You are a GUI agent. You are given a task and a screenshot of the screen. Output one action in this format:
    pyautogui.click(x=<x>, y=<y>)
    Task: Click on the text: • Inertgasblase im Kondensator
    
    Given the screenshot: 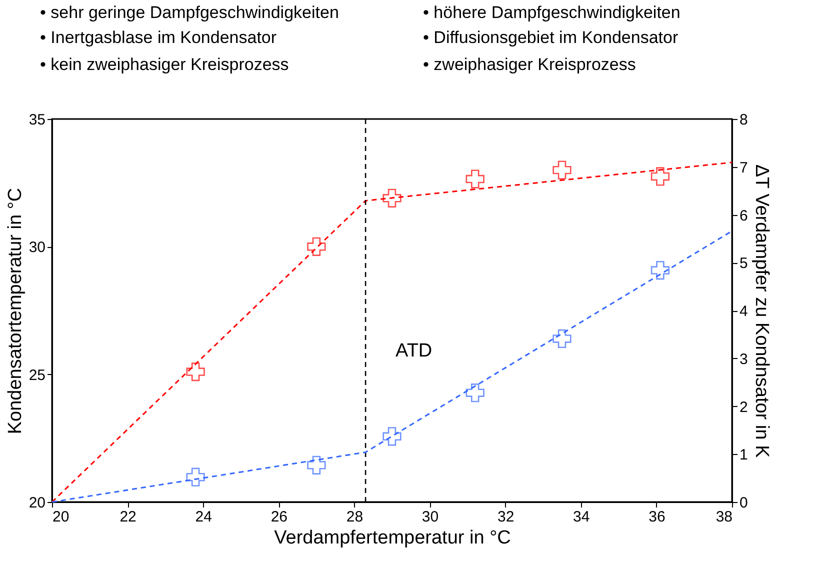 What is the action you would take?
    pyautogui.click(x=158, y=37)
    